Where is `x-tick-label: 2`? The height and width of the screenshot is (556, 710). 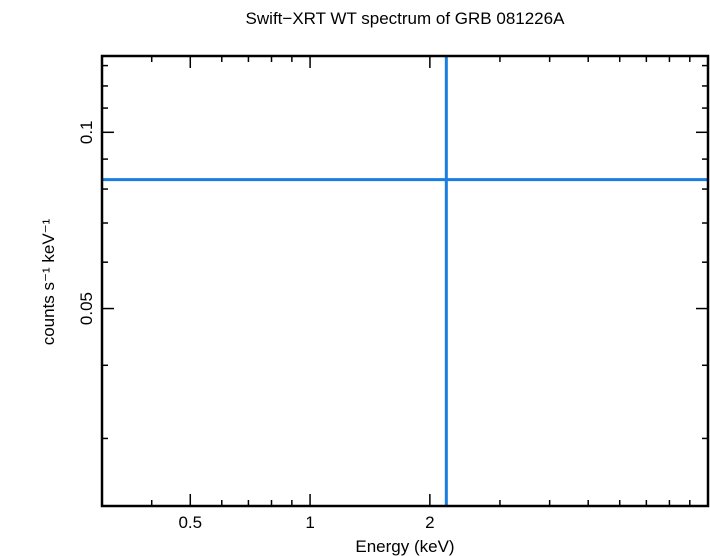
x-tick-label: 2 is located at coordinates (429, 522).